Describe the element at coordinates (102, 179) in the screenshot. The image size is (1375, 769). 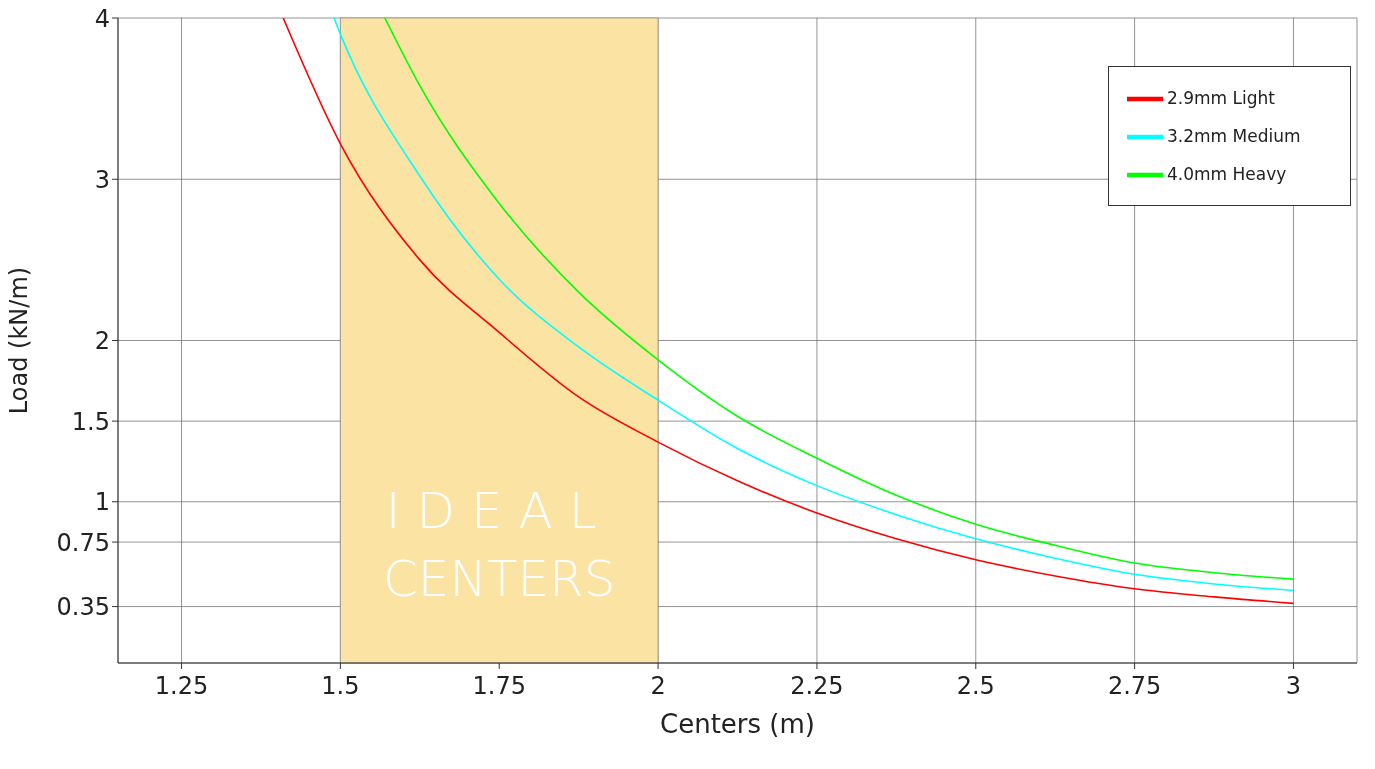
I see `y-tick-label: 3` at that location.